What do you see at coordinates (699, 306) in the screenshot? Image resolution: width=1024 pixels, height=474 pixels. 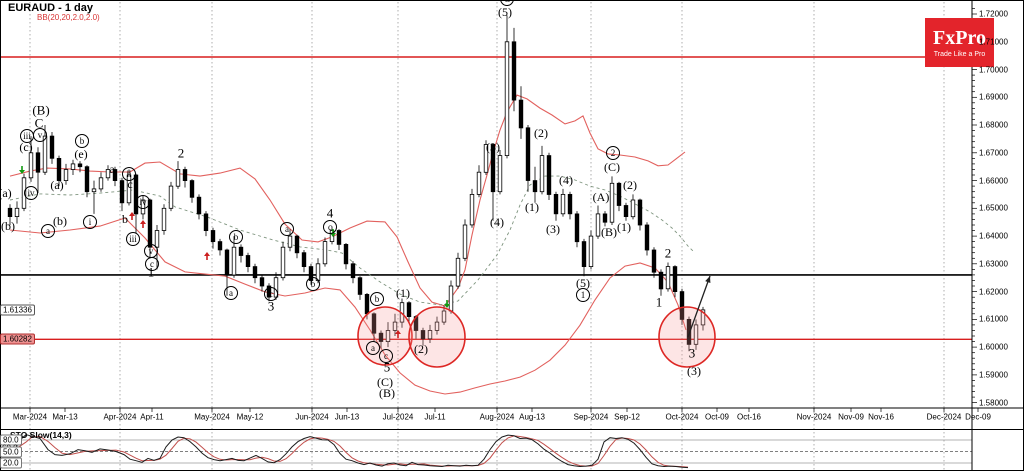 I see `projection-arrow-line` at bounding box center [699, 306].